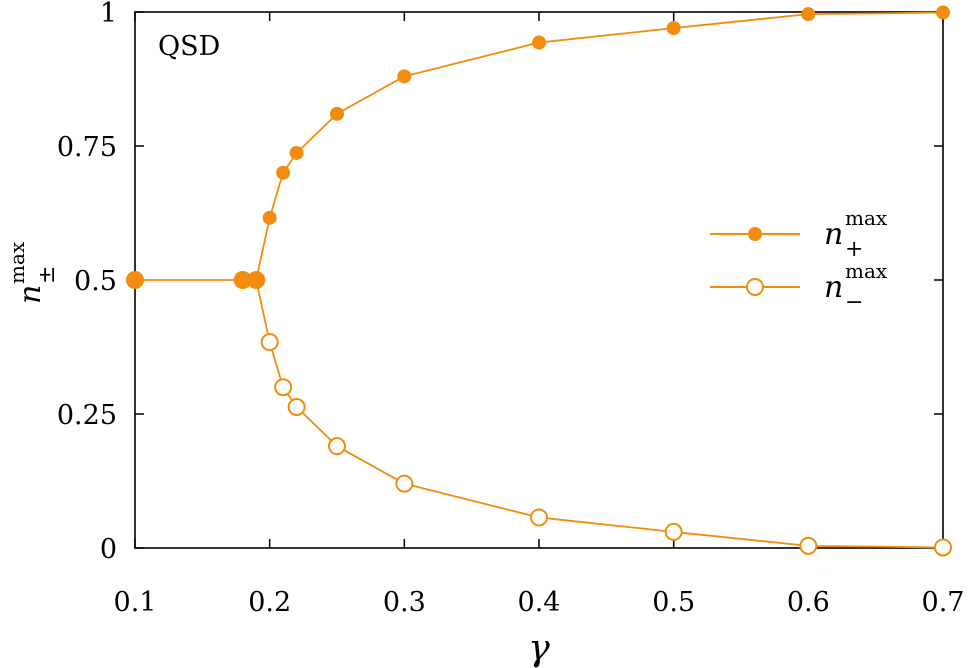 The image size is (969, 668). Describe the element at coordinates (189, 46) in the screenshot. I see `annotation-label: QSD` at that location.